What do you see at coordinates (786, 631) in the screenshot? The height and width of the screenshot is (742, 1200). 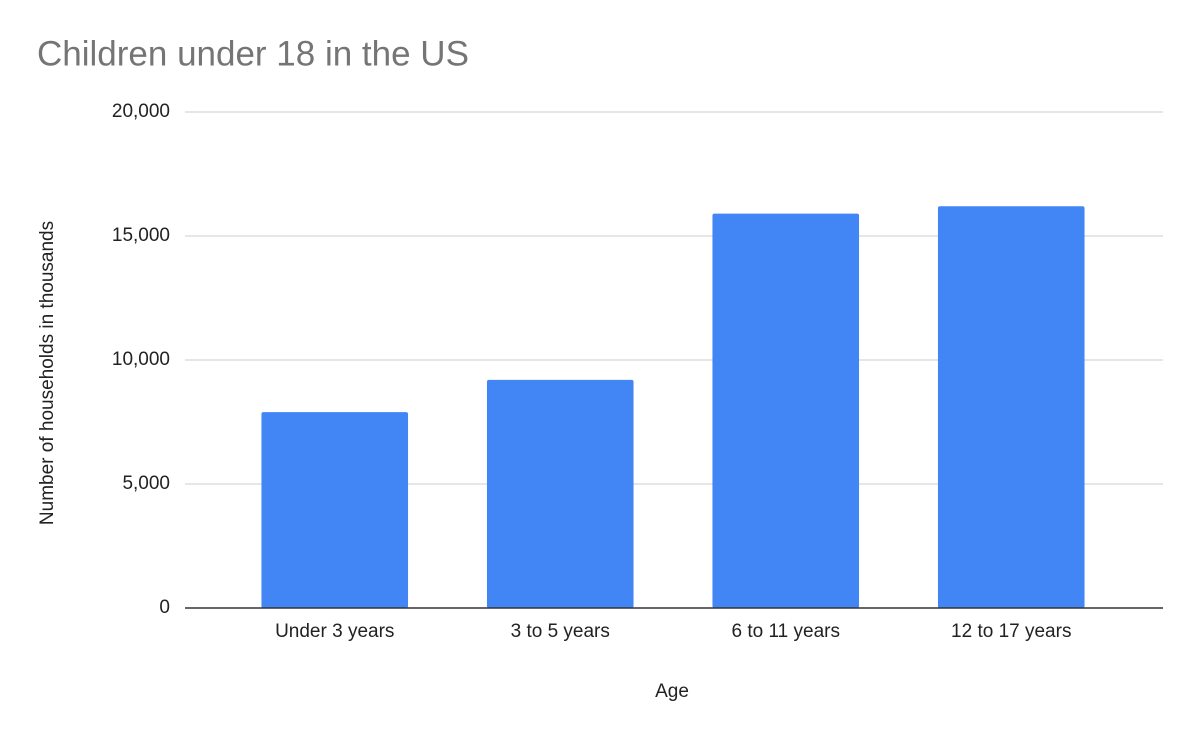 I see `x-tick-label: 6 to 11 years` at bounding box center [786, 631].